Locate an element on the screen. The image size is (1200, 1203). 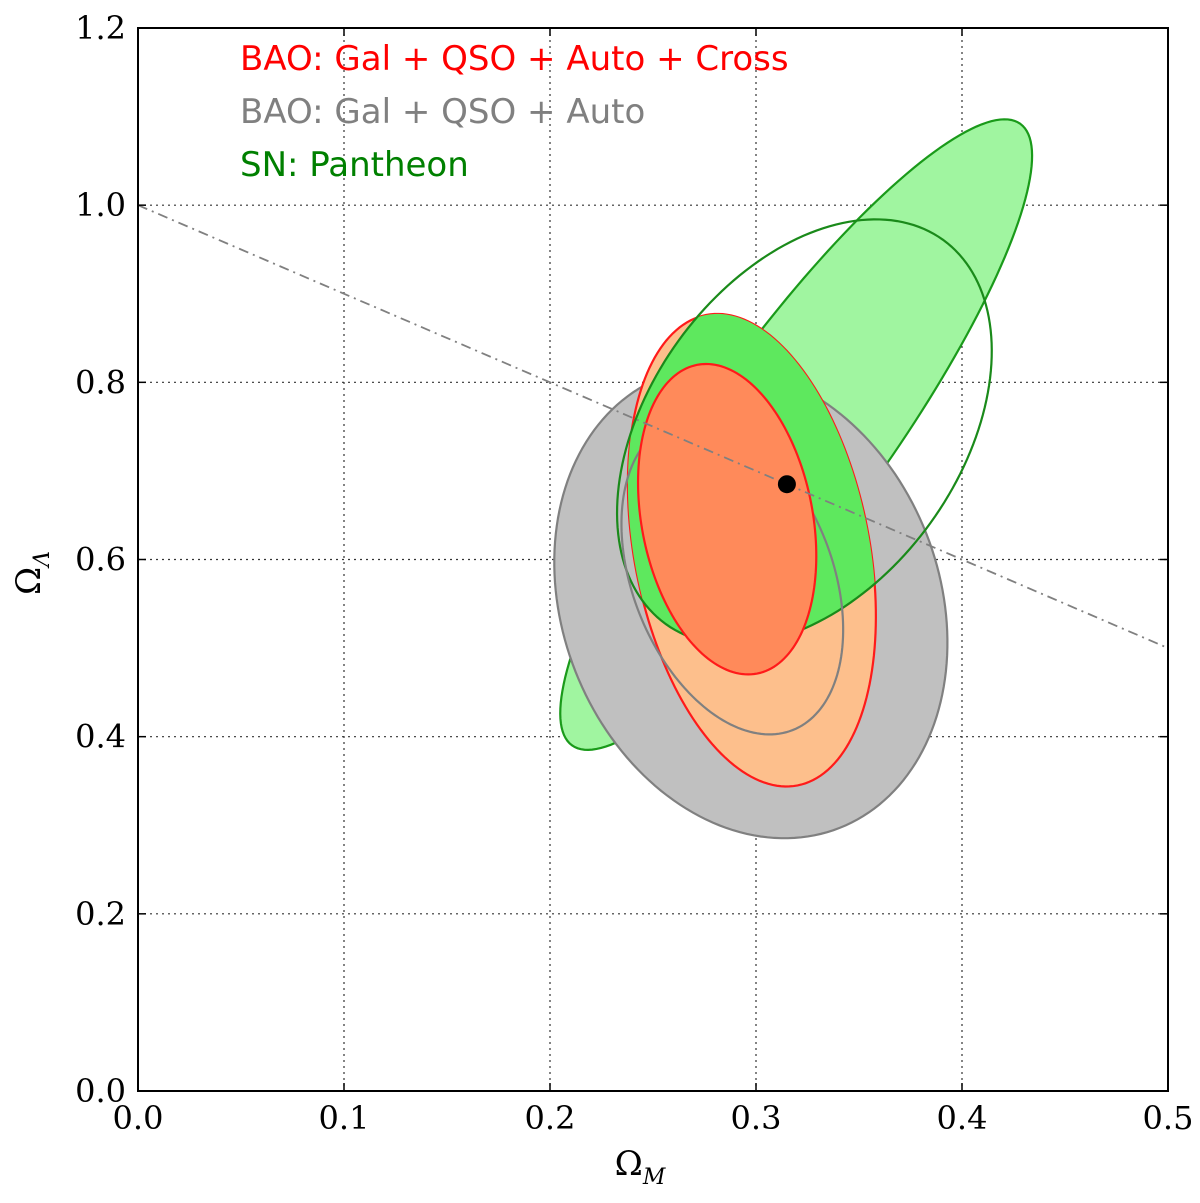
legend-entry-bao-auto: BAO: Gal + QSO + Auto is located at coordinates (442, 112).